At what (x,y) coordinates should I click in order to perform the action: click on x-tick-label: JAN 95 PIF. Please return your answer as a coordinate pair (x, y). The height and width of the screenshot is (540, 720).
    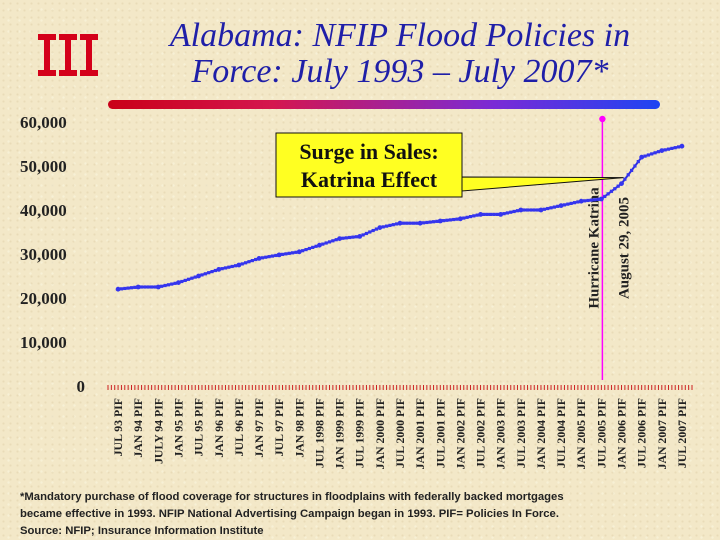
    Looking at the image, I should click on (178, 428).